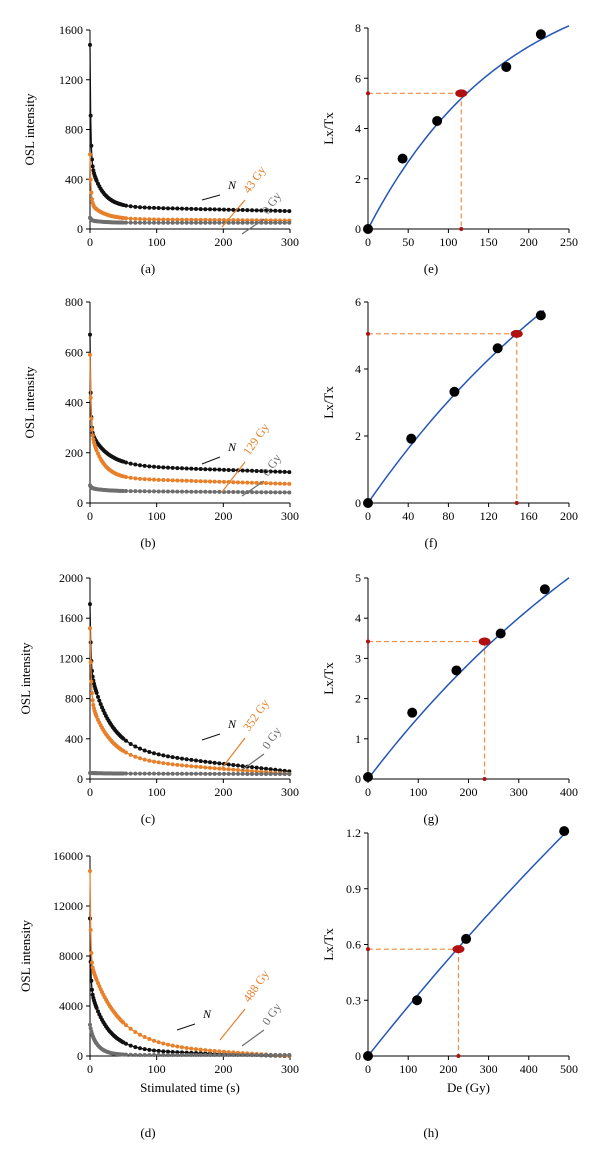  What do you see at coordinates (368, 641) in the screenshot?
I see `guide-end-marker` at bounding box center [368, 641].